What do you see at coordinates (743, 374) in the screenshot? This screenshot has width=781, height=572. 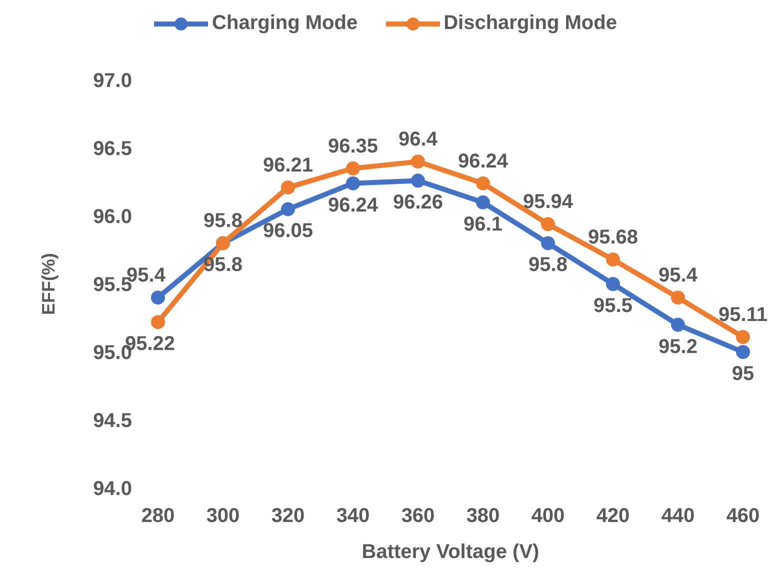 I see `data-label: 95` at bounding box center [743, 374].